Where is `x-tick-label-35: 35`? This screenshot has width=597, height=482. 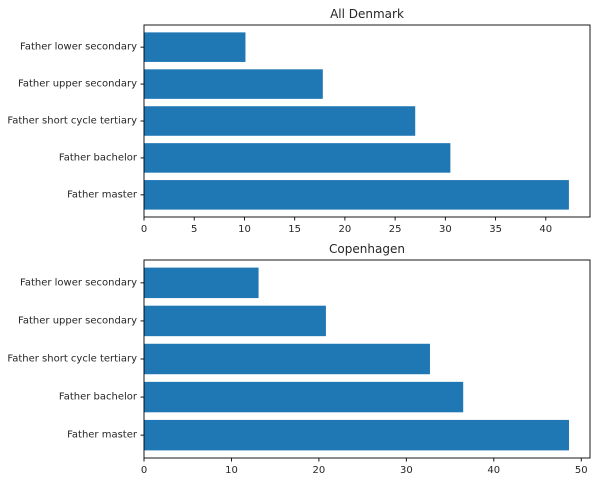
x-tick-label-35: 35 is located at coordinates (495, 229).